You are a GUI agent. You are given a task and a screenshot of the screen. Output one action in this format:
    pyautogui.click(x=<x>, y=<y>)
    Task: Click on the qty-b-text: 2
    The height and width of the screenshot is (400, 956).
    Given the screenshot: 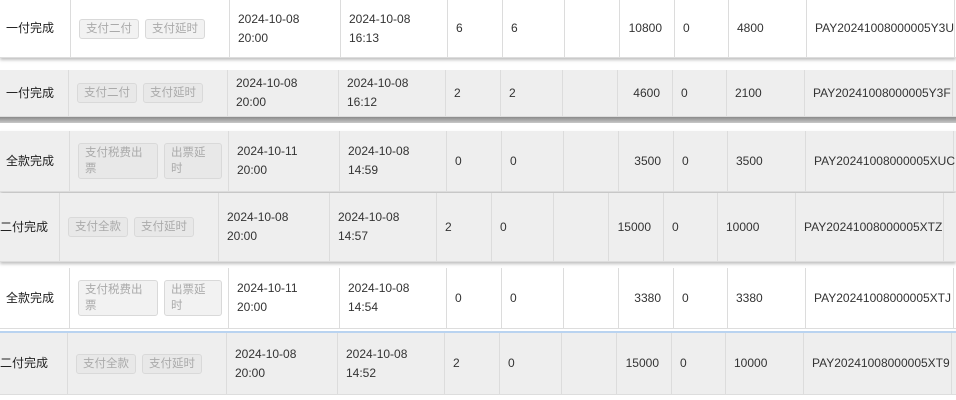 What is the action you would take?
    pyautogui.click(x=512, y=92)
    